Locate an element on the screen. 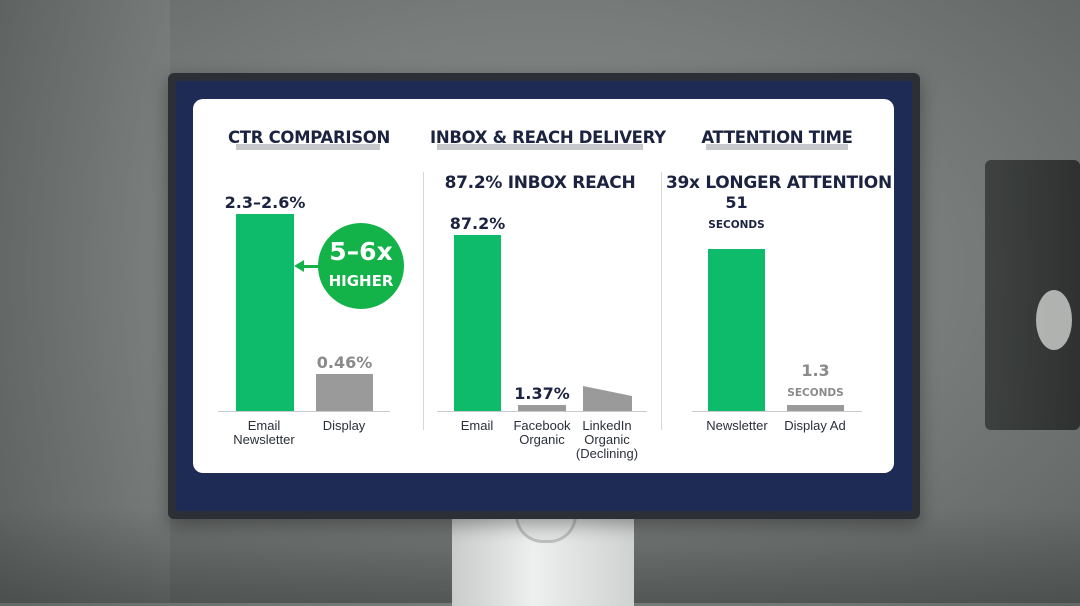 This screenshot has width=1080, height=606. inbox-subtitle: 87.2% INBOX REACH is located at coordinates (540, 183).